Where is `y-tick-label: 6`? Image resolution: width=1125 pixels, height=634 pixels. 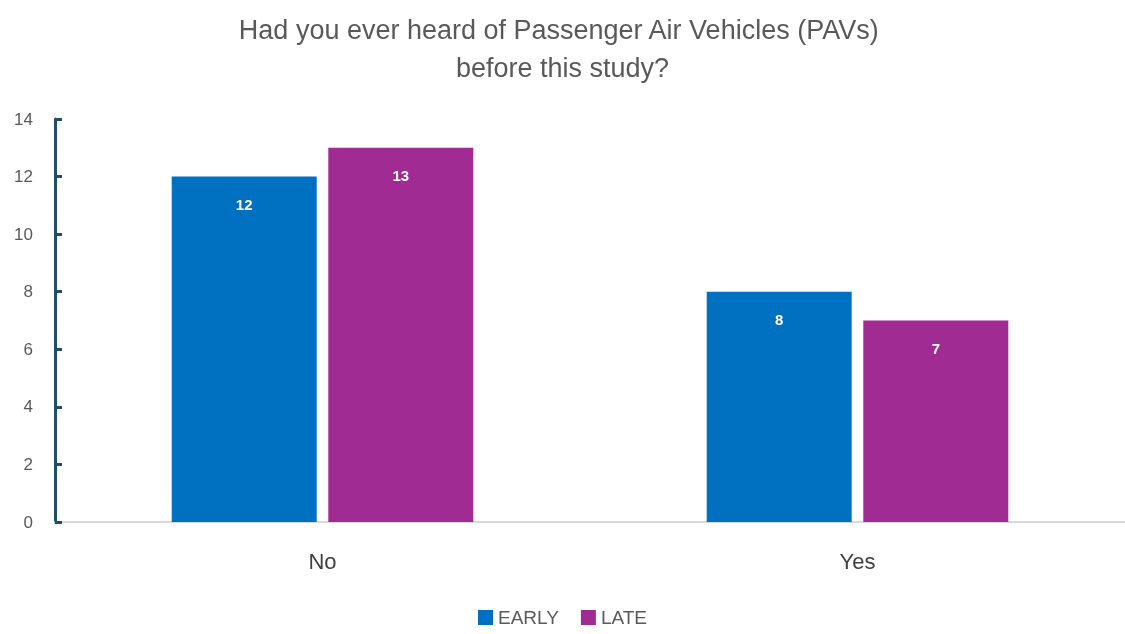
y-tick-label: 6 is located at coordinates (28, 349).